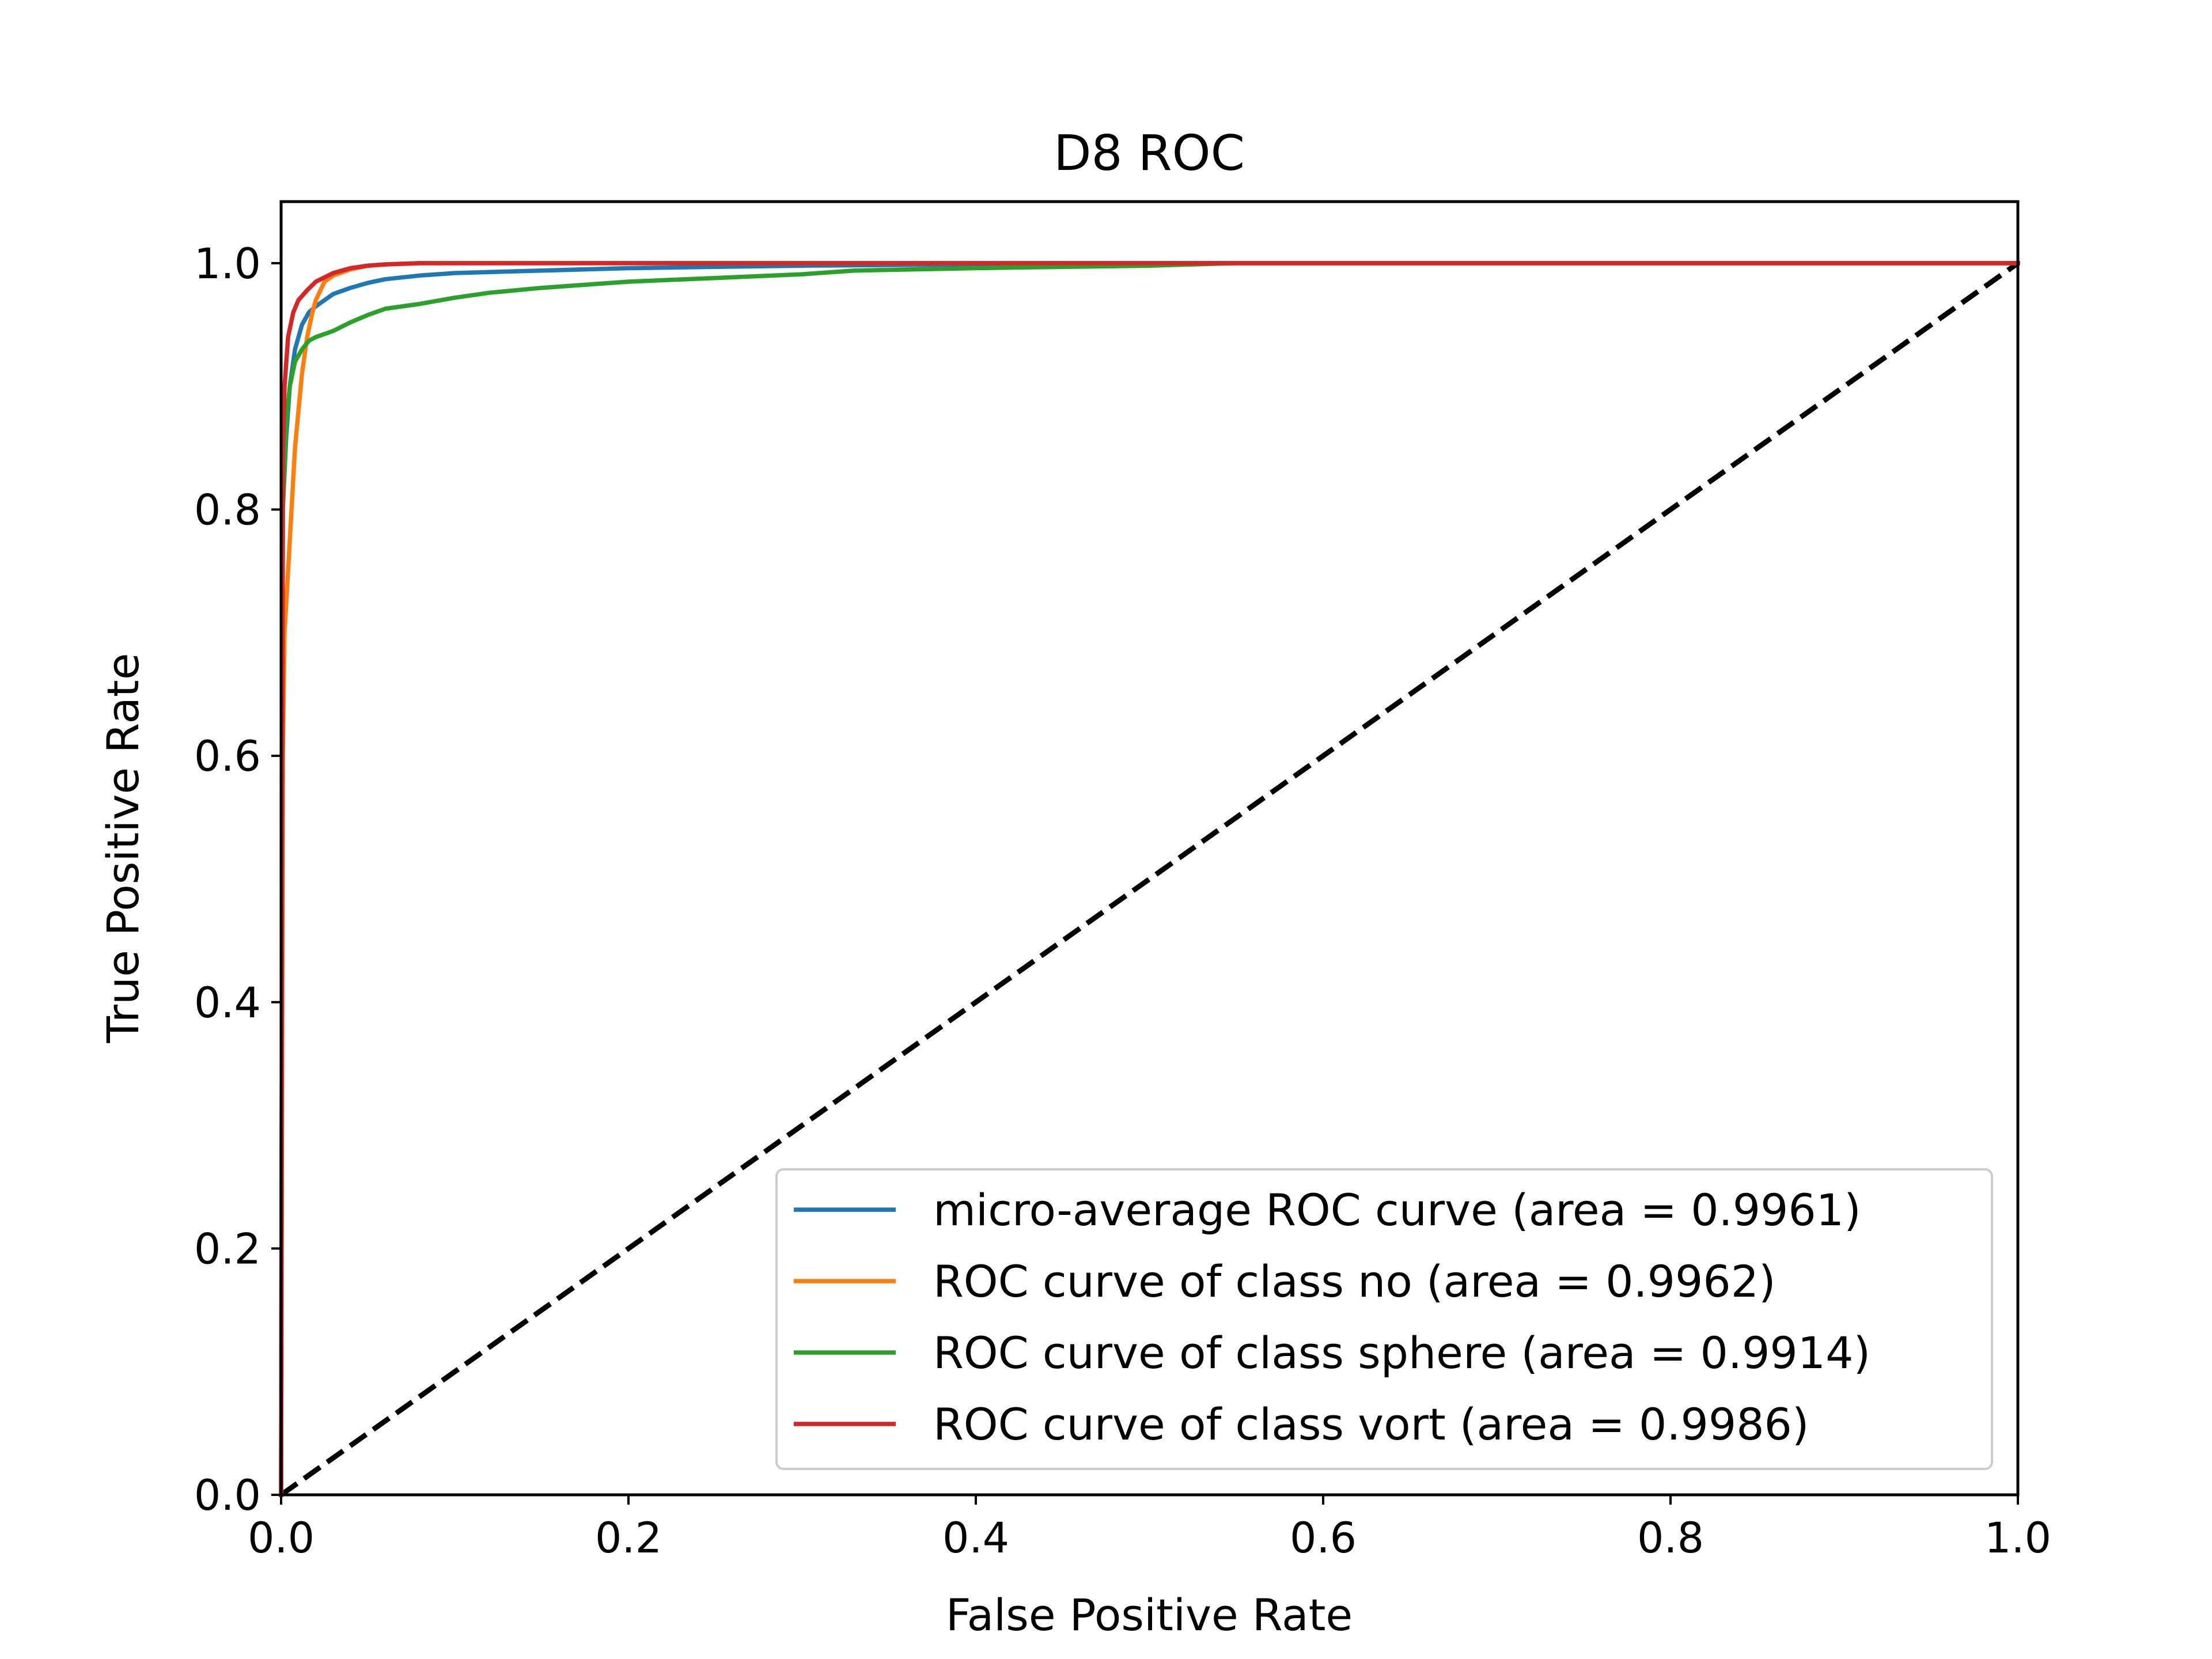 This screenshot has height=1659, width=2212. I want to click on legend-label-1: ROC curve of class no (area = 0.9962), so click(1354, 1281).